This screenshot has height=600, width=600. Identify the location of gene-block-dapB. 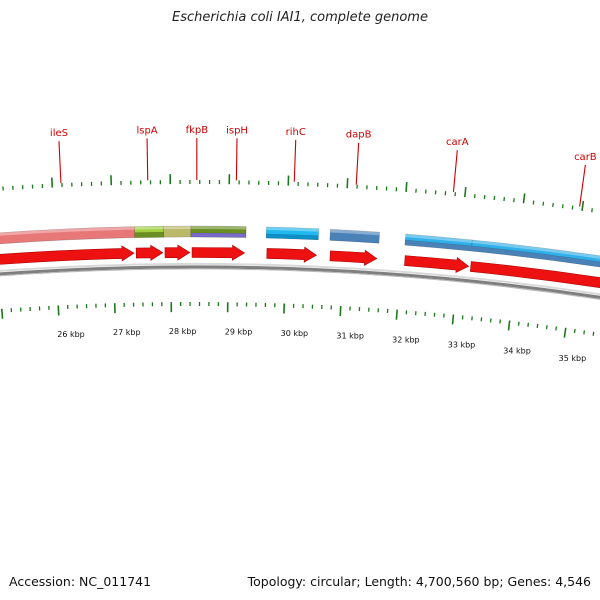
(355, 236).